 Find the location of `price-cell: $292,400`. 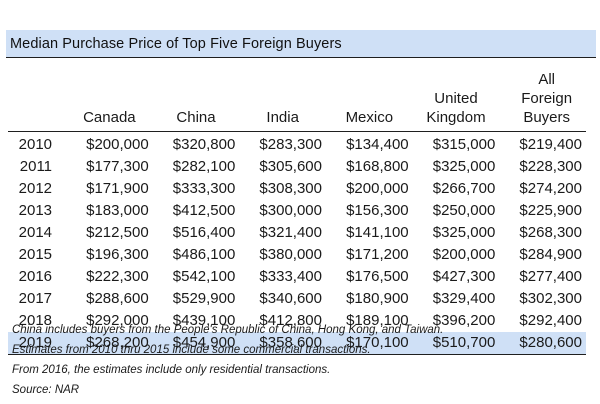

price-cell: $292,400 is located at coordinates (550, 320).